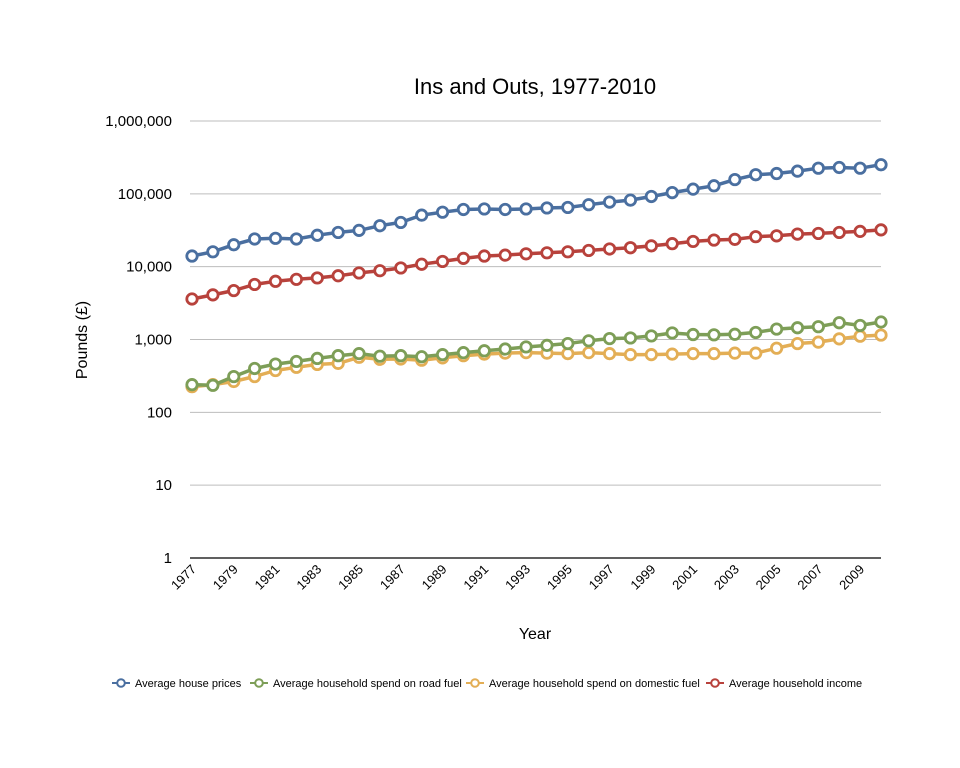 The width and height of the screenshot is (960, 768). What do you see at coordinates (183, 577) in the screenshot?
I see `x-tick-label: 1977` at bounding box center [183, 577].